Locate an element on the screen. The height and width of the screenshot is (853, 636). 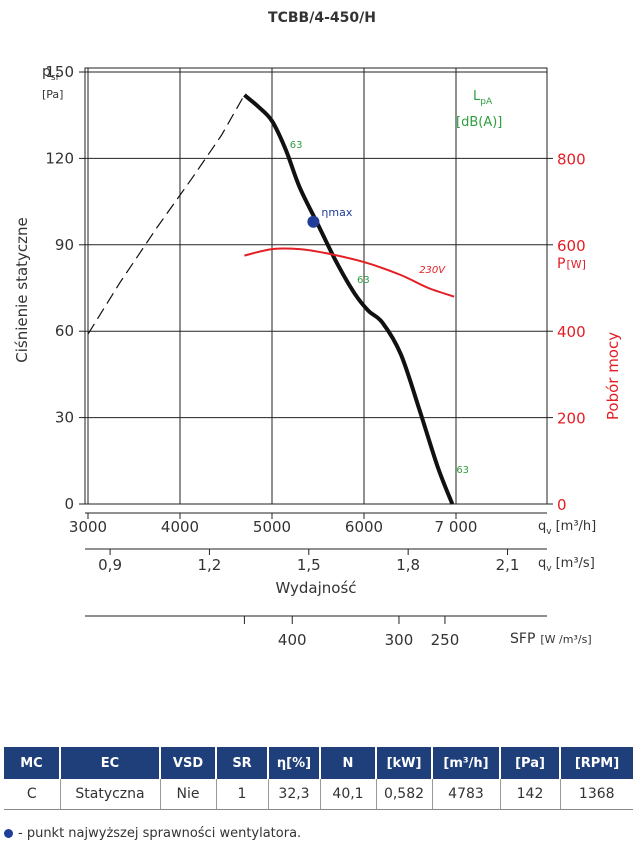
sfp-tick-label: 300 is located at coordinates (399, 640).